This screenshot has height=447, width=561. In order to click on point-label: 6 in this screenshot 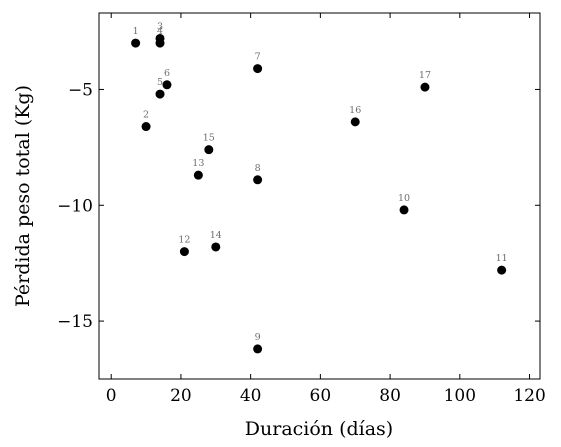, I will do `click(167, 73)`.